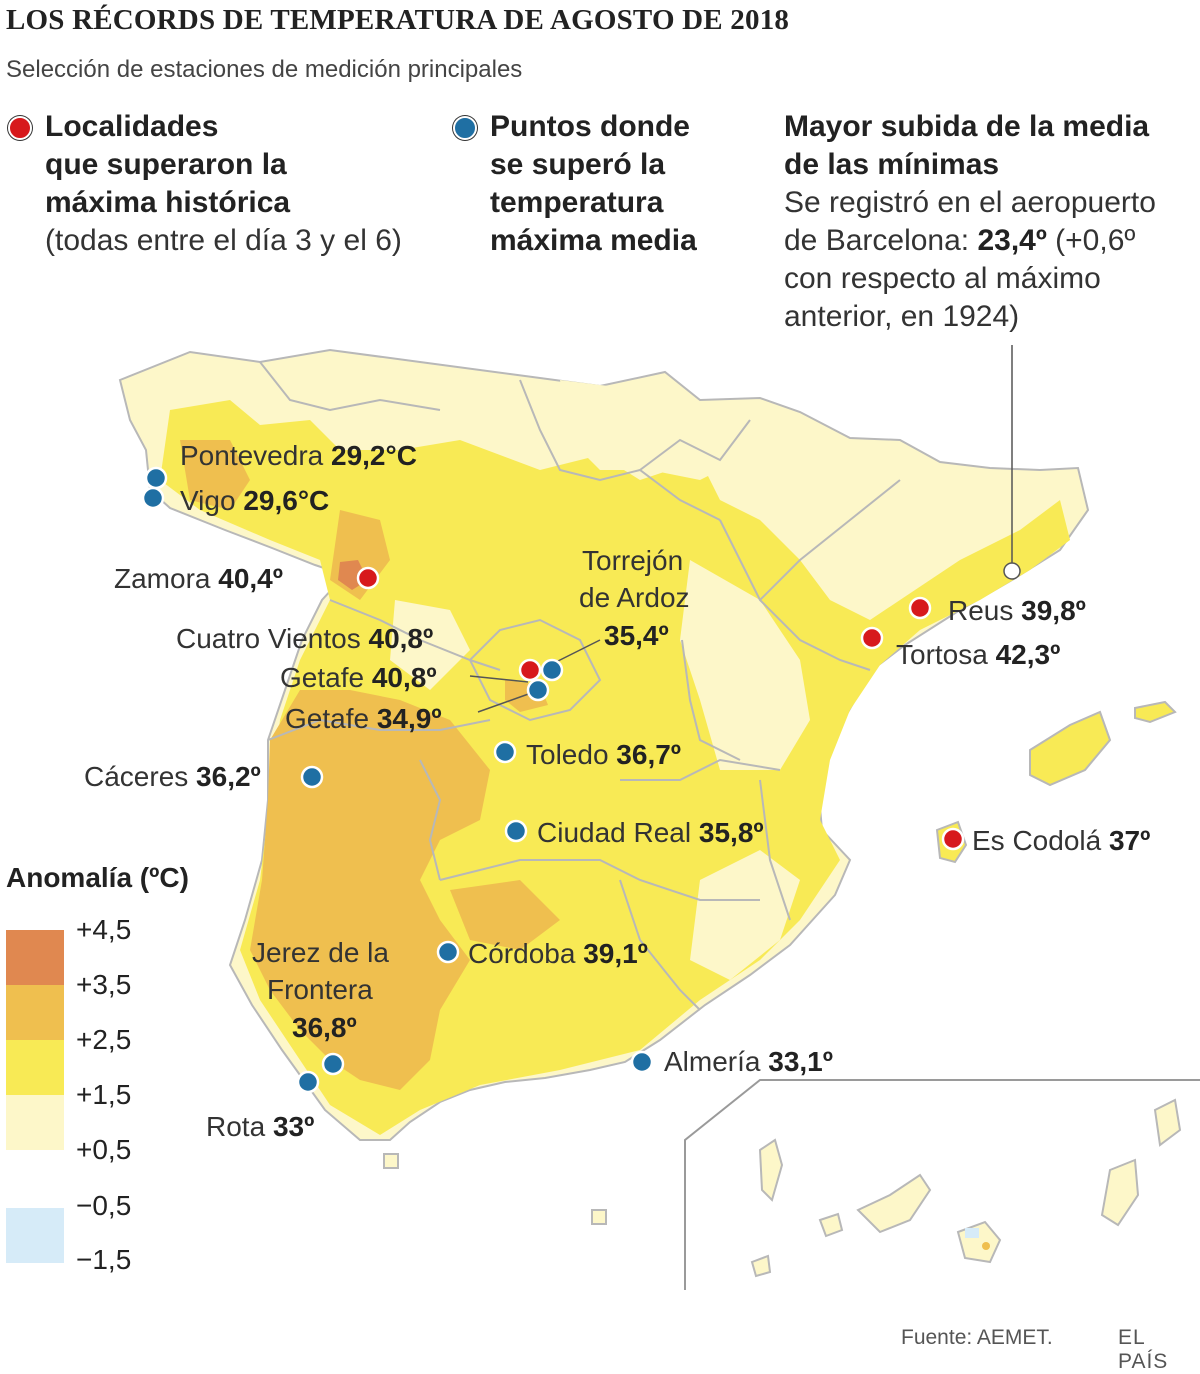  Describe the element at coordinates (1070, 748) in the screenshot. I see `balearic-mallorca` at that location.